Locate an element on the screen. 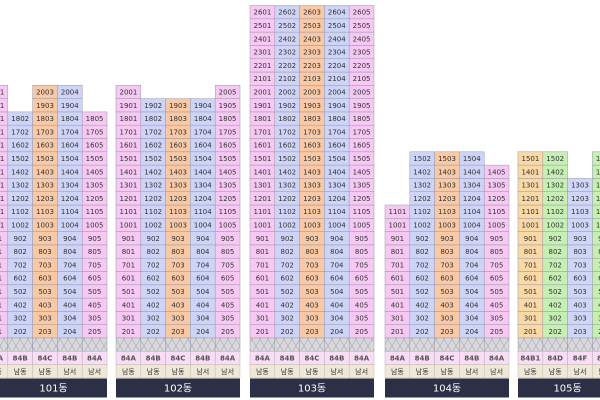  unit-number: 603 is located at coordinates (177, 279).